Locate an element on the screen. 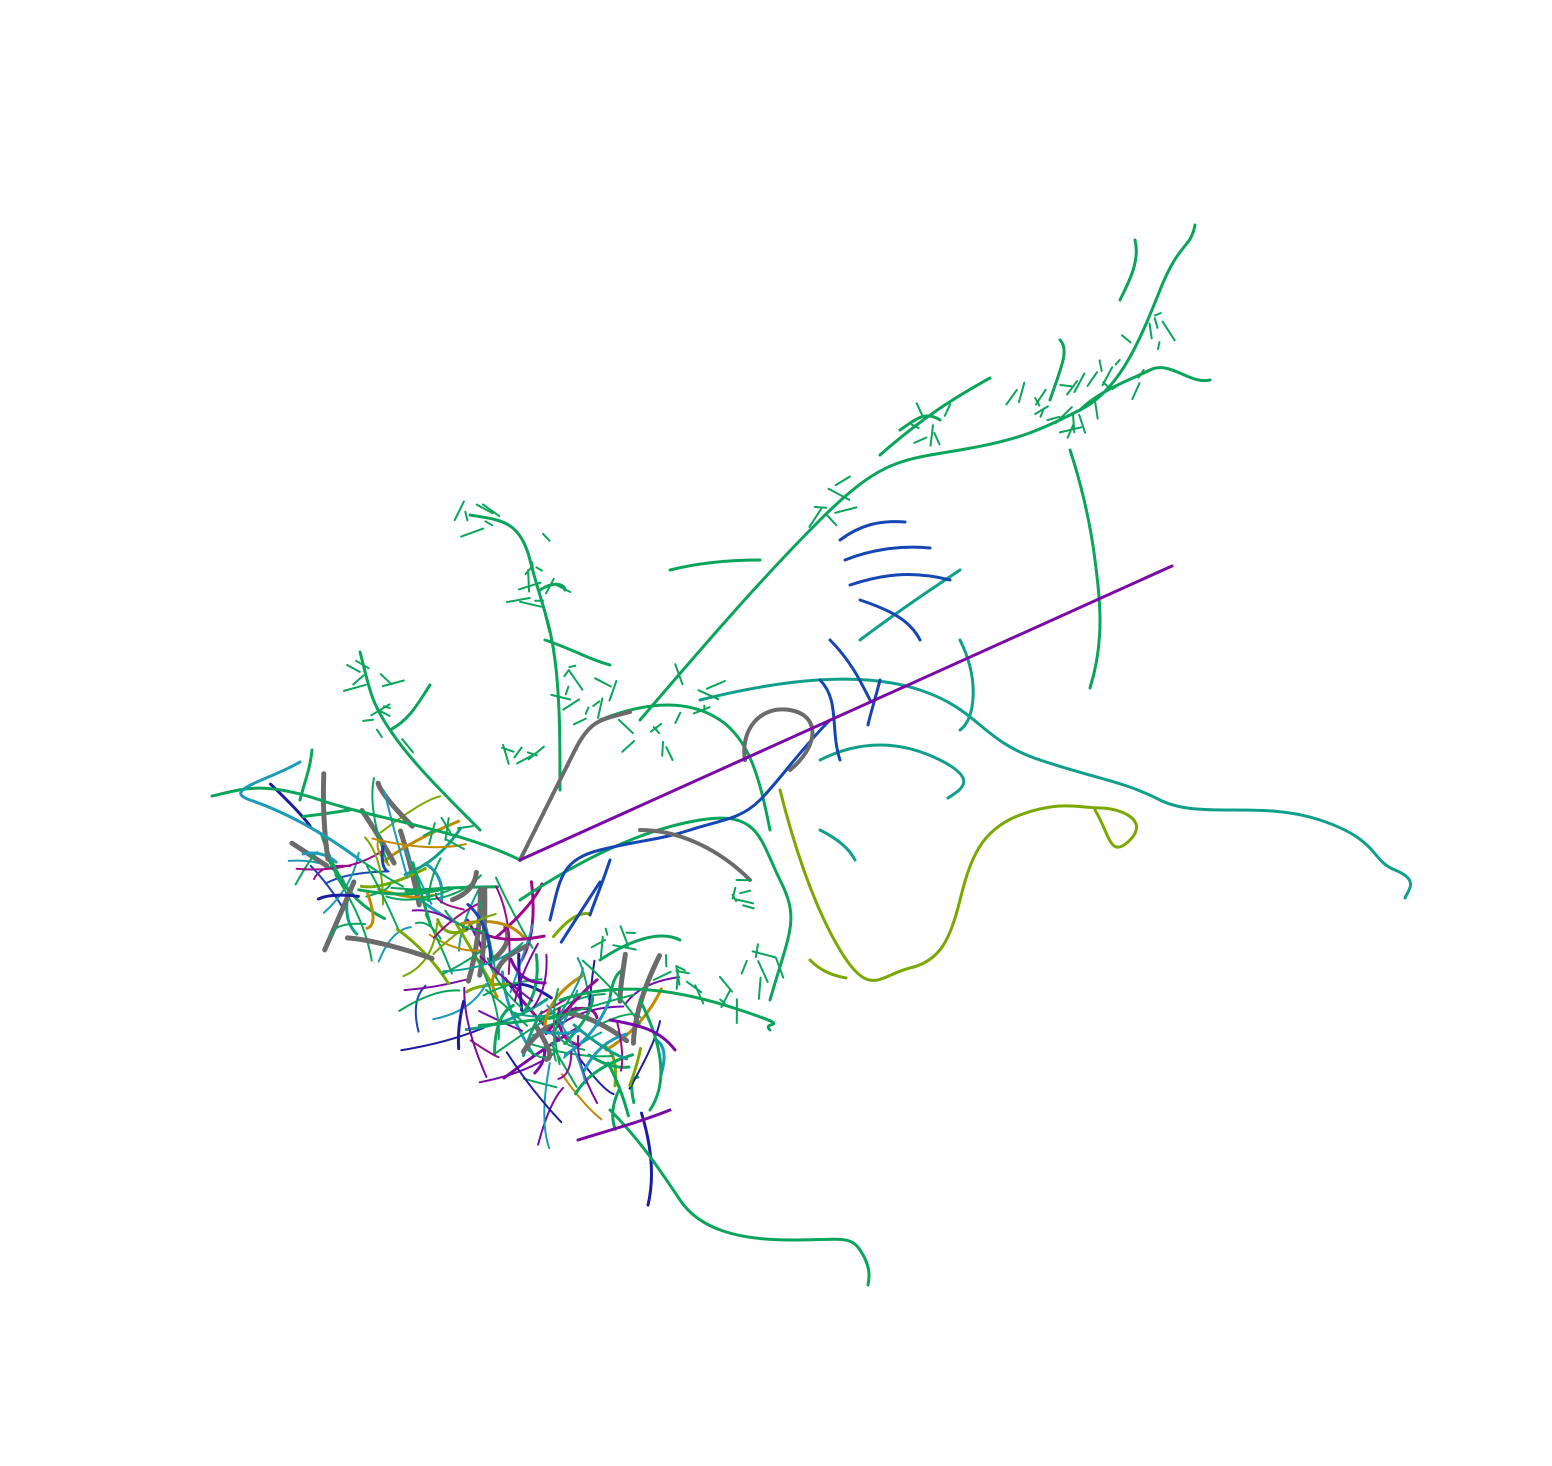 The width and height of the screenshot is (1552, 1466). olive-twig is located at coordinates (828, 969).